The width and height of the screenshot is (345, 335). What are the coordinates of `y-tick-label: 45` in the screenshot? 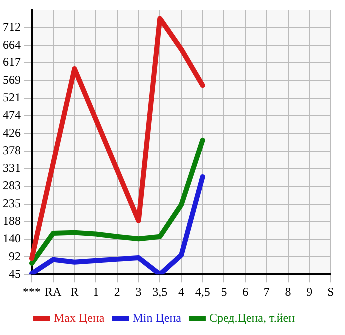 It's located at (15, 273).